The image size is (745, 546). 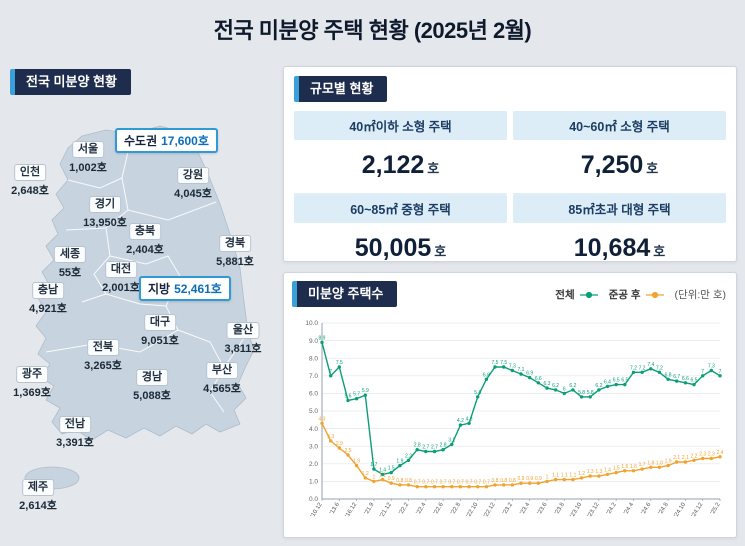 I want to click on svg-text: '23.4, so click(x=525, y=508).